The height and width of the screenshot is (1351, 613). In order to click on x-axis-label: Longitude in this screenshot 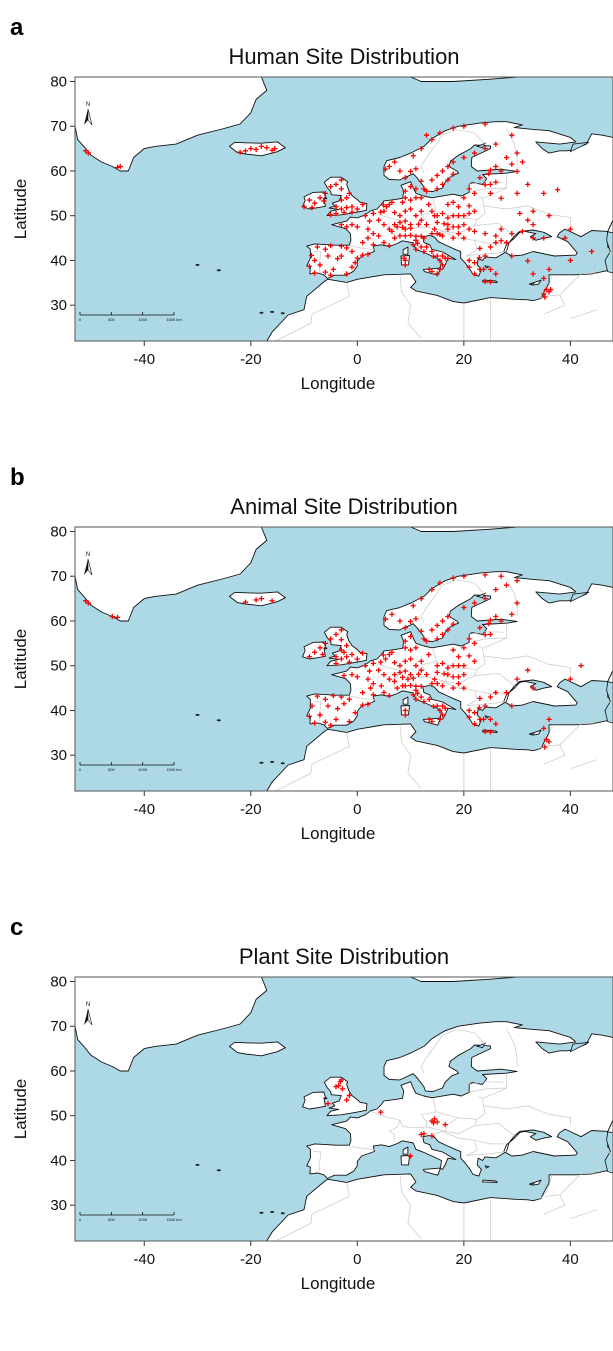, I will do `click(338, 383)`.